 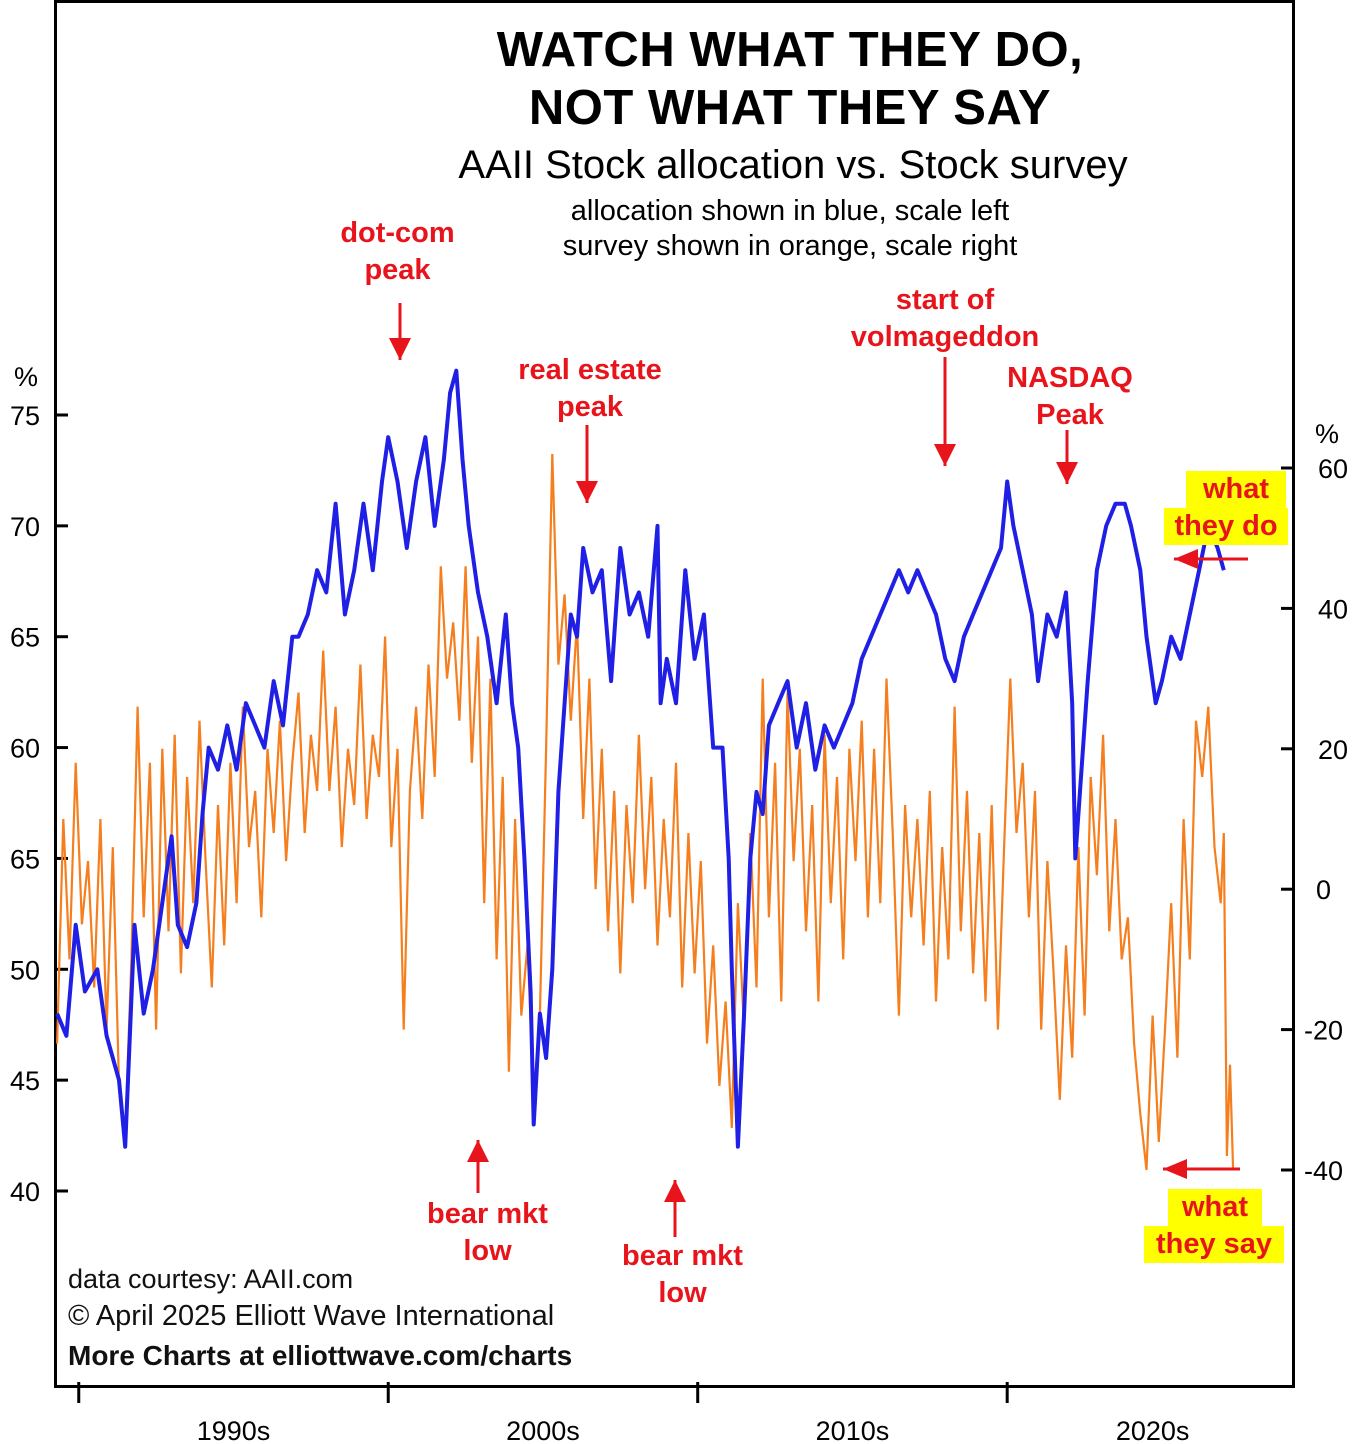 I want to click on x-axis-decade-label: 2000s, so click(x=543, y=1430).